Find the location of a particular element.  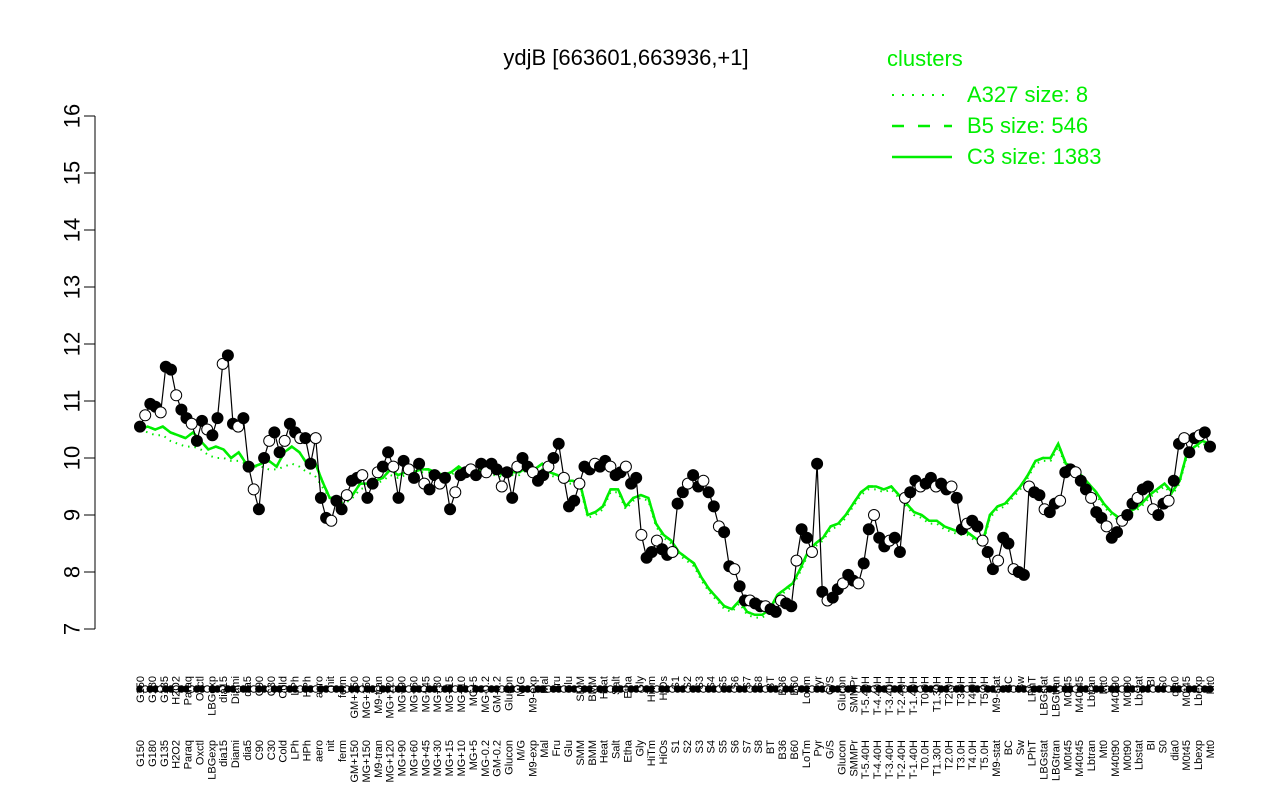

x-tick-label-lower: T-4.40H is located at coordinates (878, 759).